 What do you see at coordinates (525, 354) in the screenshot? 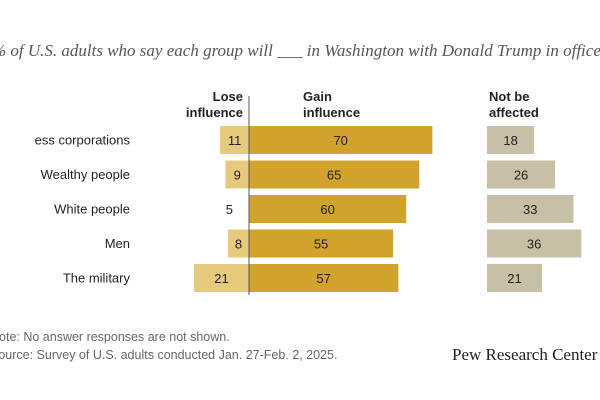
I see `pew-logo-text: Pew Research Center` at bounding box center [525, 354].